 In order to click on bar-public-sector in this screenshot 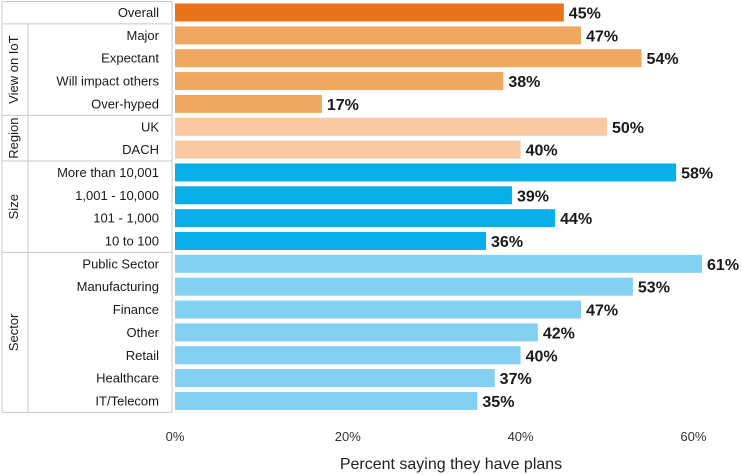, I will do `click(439, 263)`.